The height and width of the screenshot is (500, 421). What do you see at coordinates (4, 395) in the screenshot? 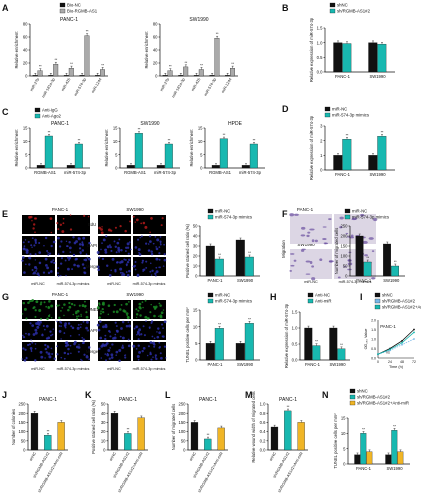
I see `panel-letter: J` at bounding box center [4, 395].